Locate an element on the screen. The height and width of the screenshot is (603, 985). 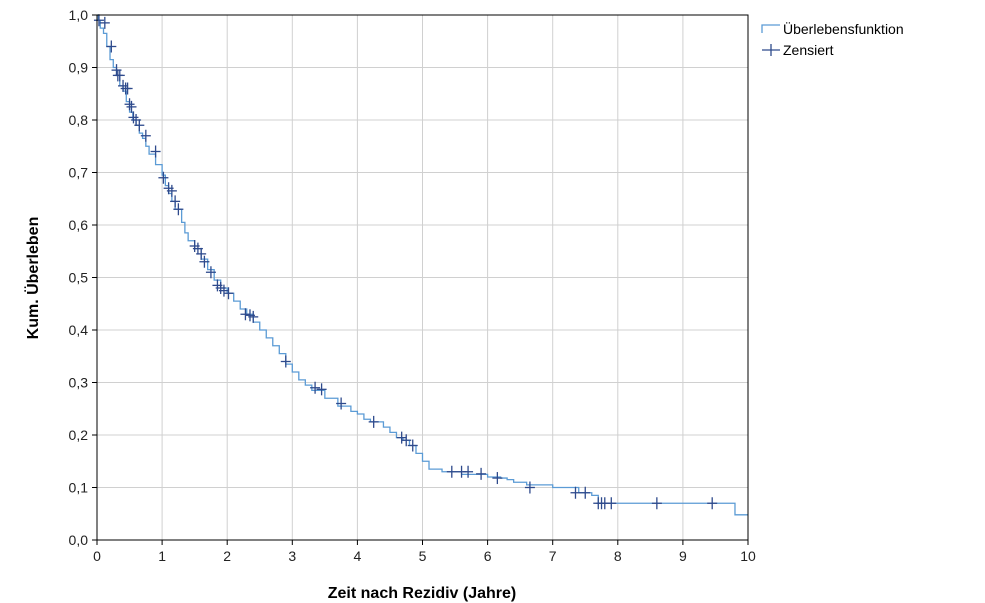
legend-censor-label: Zensiert is located at coordinates (808, 50).